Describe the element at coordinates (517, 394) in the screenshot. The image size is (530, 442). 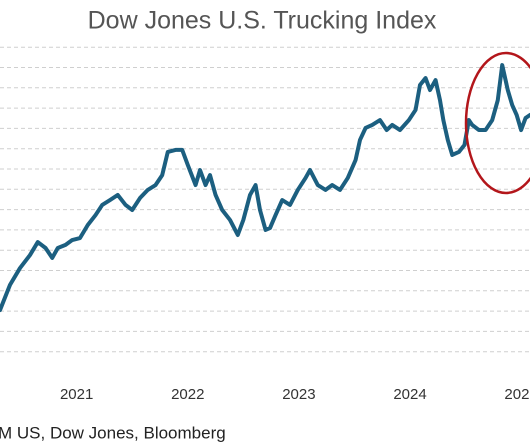
I see `x-tick-label: 2025` at that location.